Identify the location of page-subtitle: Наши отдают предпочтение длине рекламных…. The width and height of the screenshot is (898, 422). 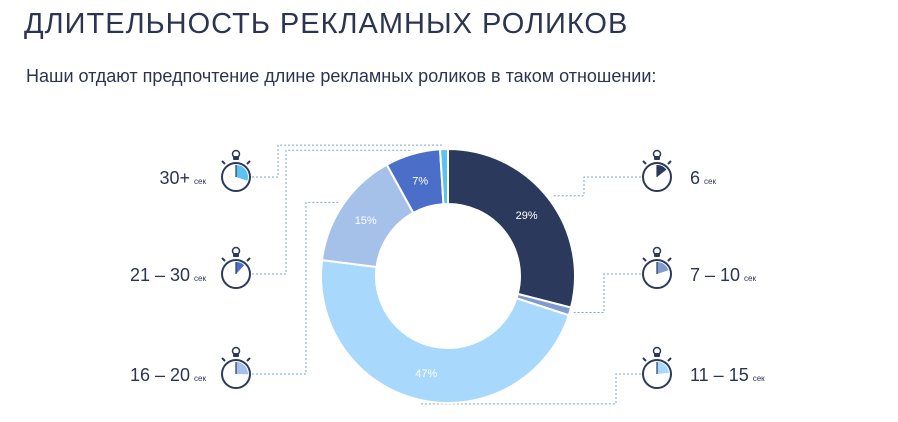
(341, 76).